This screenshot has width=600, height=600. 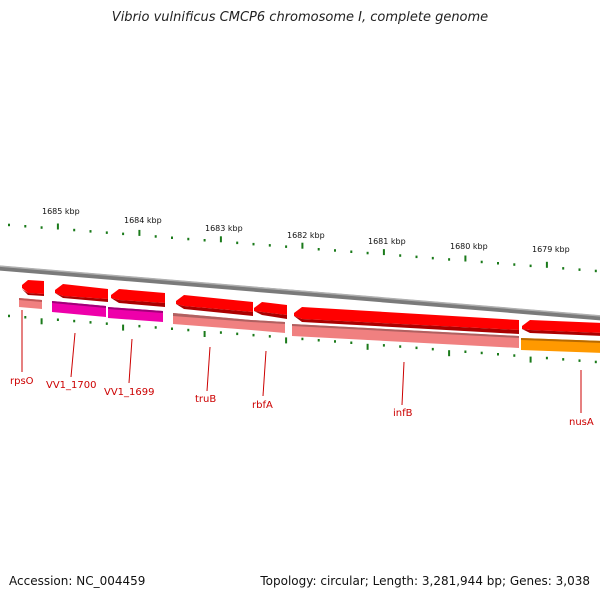 I want to click on gene-label-infb: infB, so click(x=403, y=413).